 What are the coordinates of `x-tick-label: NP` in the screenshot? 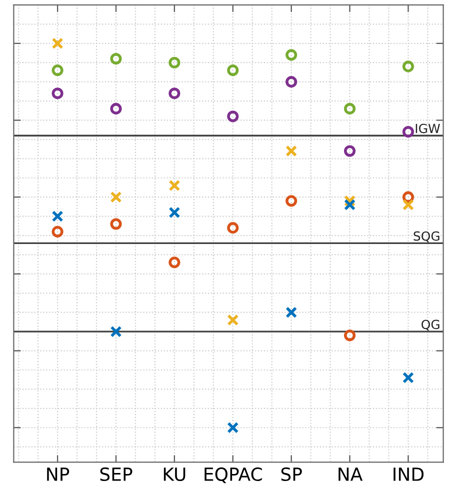 It's located at (58, 474).